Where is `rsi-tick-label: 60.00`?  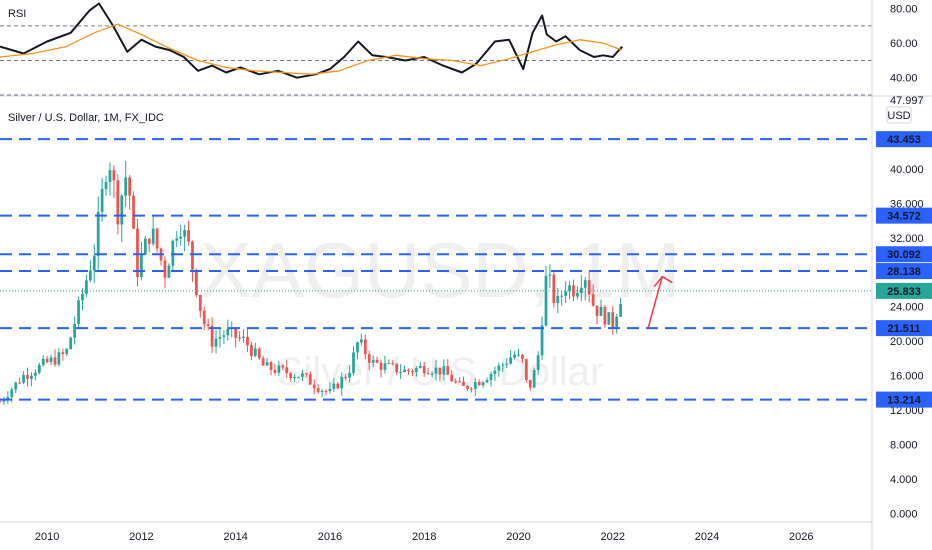 rsi-tick-label: 60.00 is located at coordinates (904, 44).